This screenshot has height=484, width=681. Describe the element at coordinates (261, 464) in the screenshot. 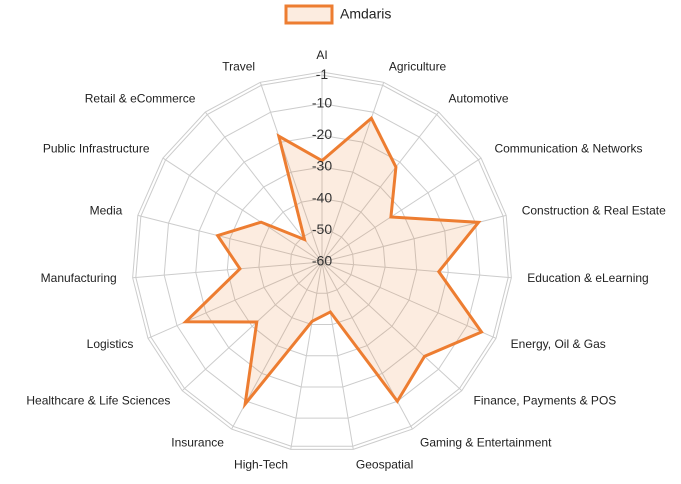

I see `category-label: High-Tech` at that location.